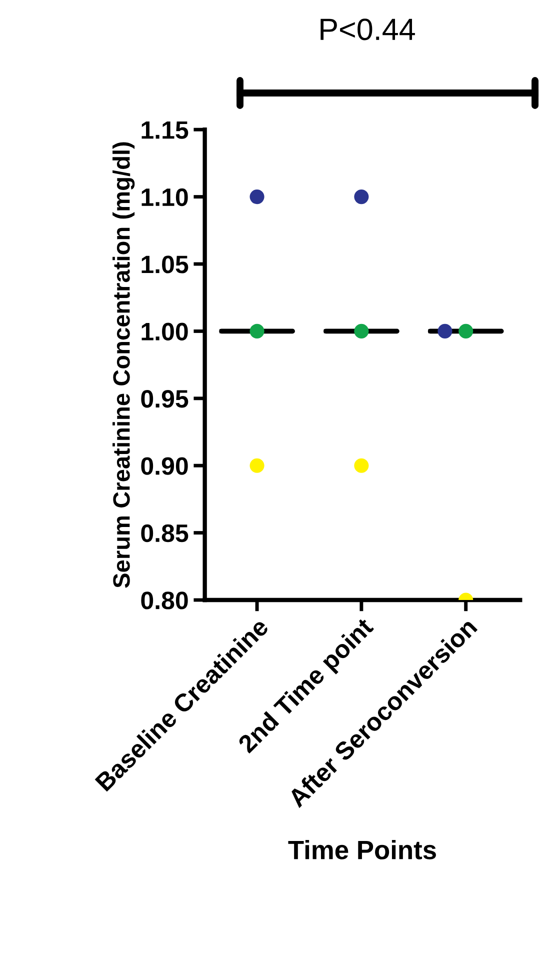 The width and height of the screenshot is (539, 960). I want to click on y-axis-title: Serum Creatinine Concentration (mg/dl), so click(123, 365).